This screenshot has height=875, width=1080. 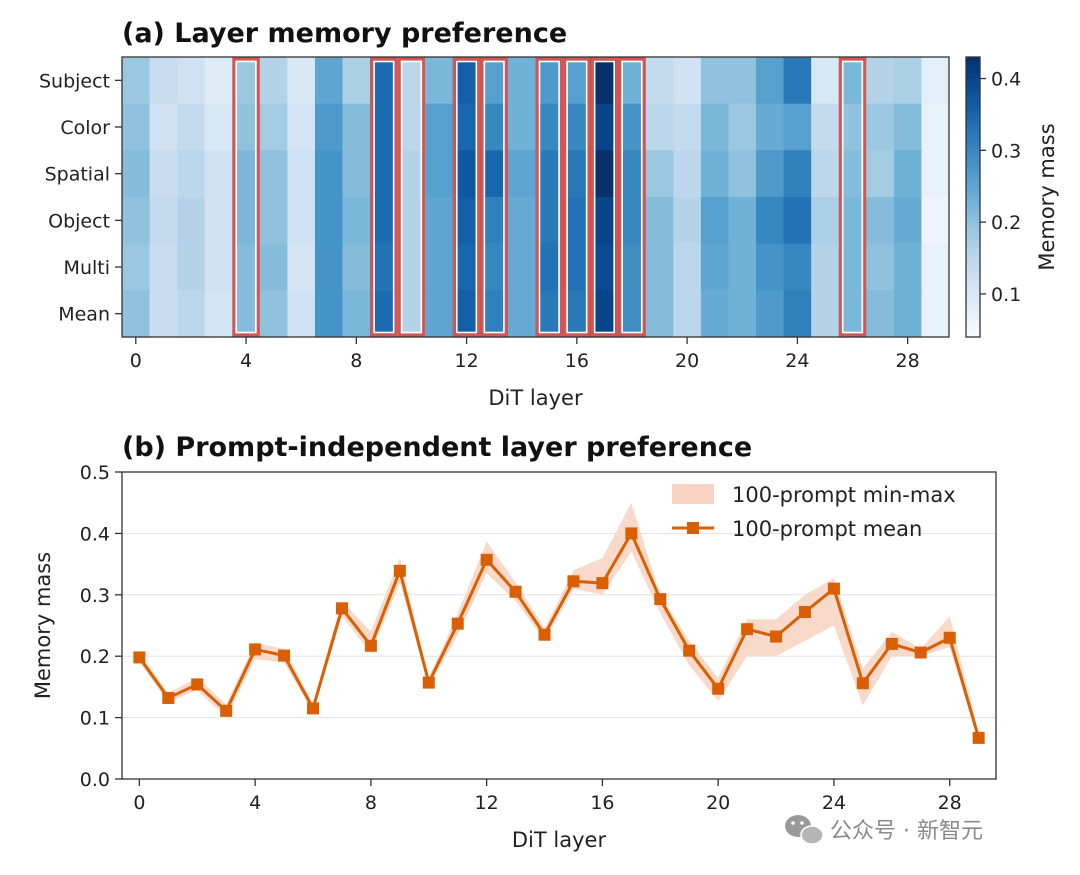 What do you see at coordinates (95, 719) in the screenshot?
I see `y-tick-label: 0.1` at bounding box center [95, 719].